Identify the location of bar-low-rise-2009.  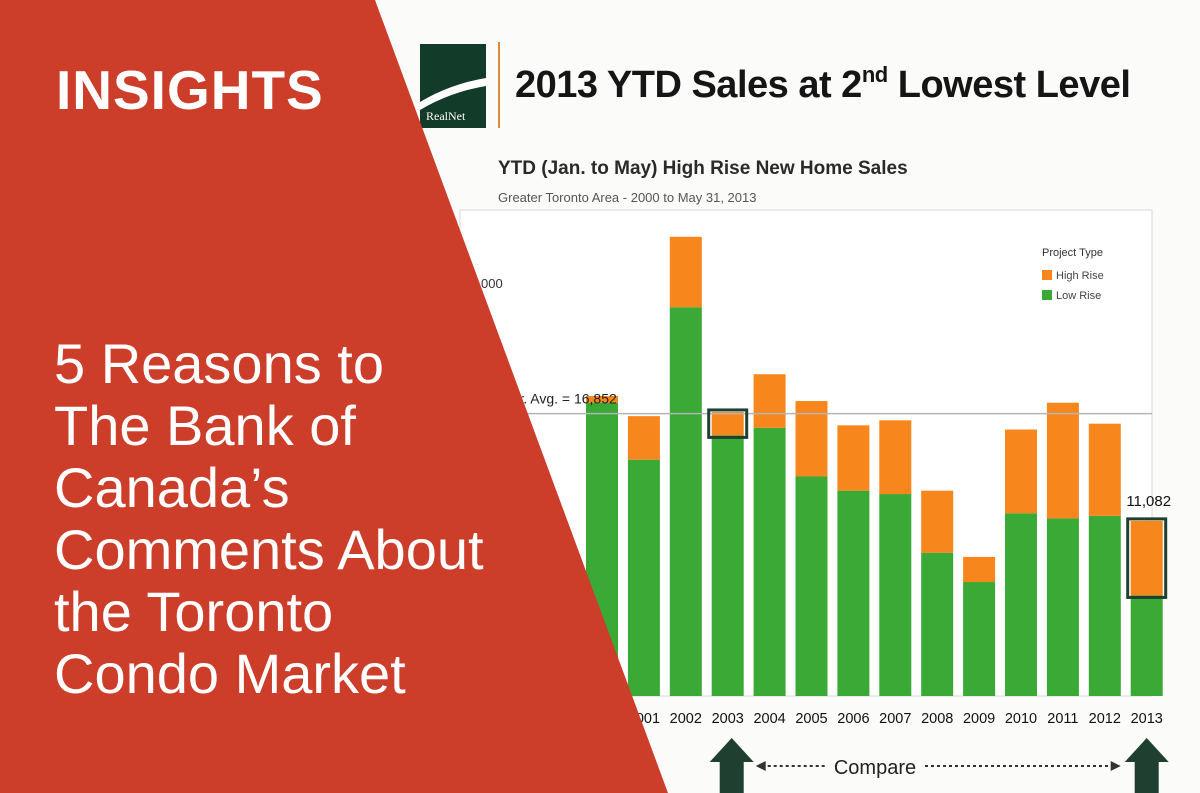
(979, 639).